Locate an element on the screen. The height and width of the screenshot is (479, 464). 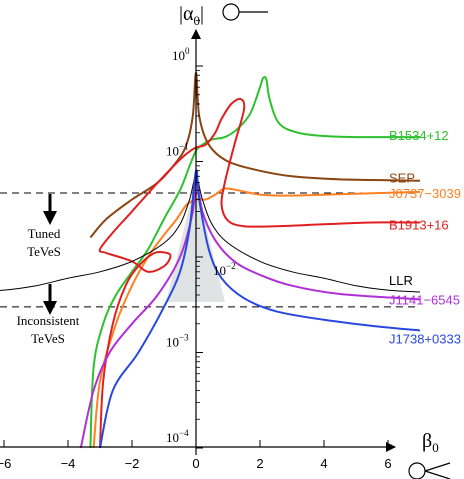
series-label-j0737-3039: J0737−3039 is located at coordinates (425, 193).